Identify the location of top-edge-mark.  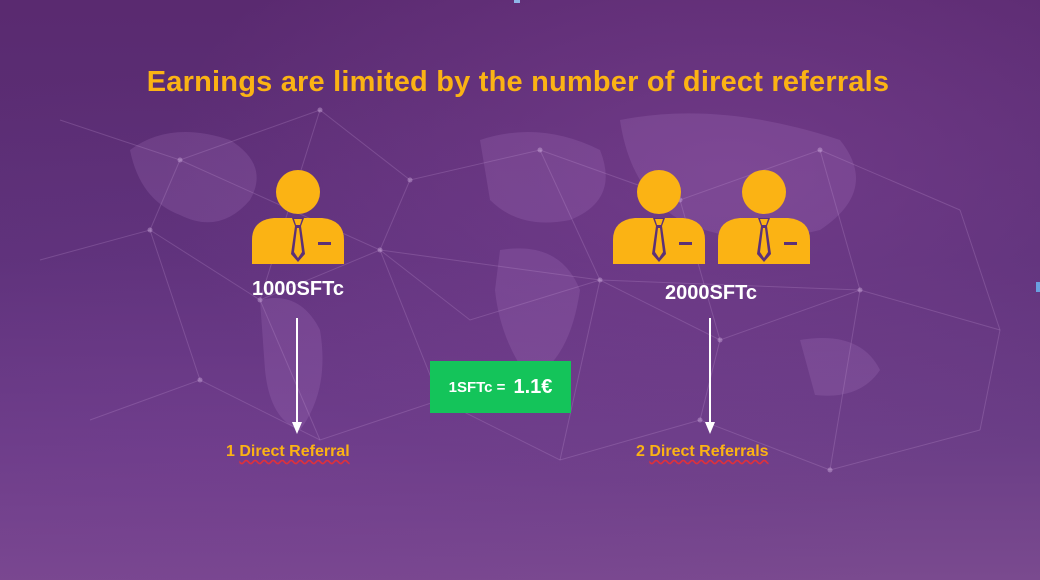
(517, 1).